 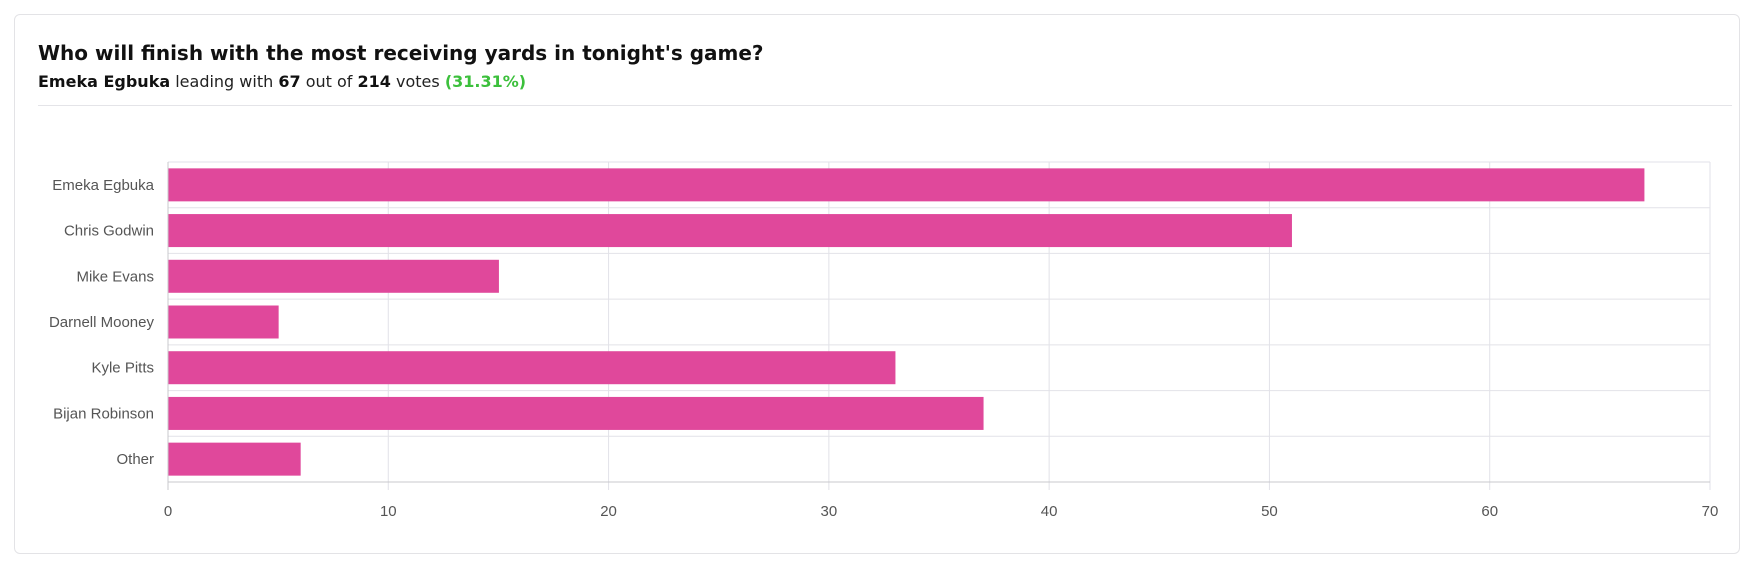 I want to click on x-tick-label: 30, so click(x=829, y=511).